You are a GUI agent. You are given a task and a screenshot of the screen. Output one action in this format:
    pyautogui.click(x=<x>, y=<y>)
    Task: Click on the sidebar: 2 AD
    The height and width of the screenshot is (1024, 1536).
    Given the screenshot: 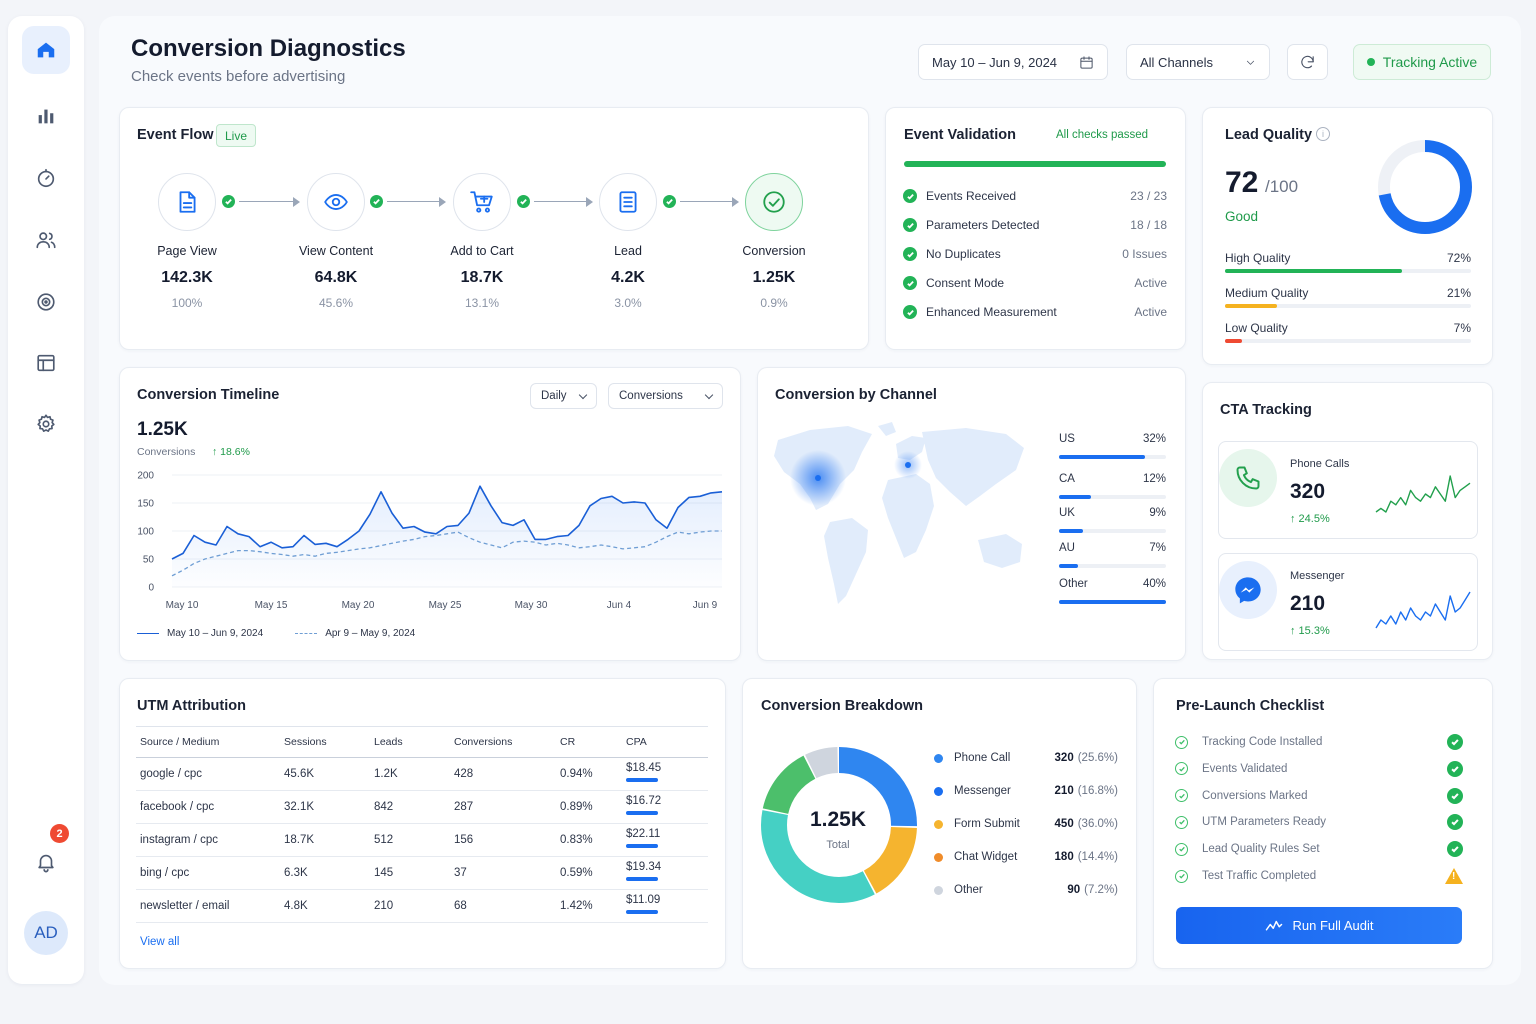 What is the action you would take?
    pyautogui.click(x=46, y=500)
    